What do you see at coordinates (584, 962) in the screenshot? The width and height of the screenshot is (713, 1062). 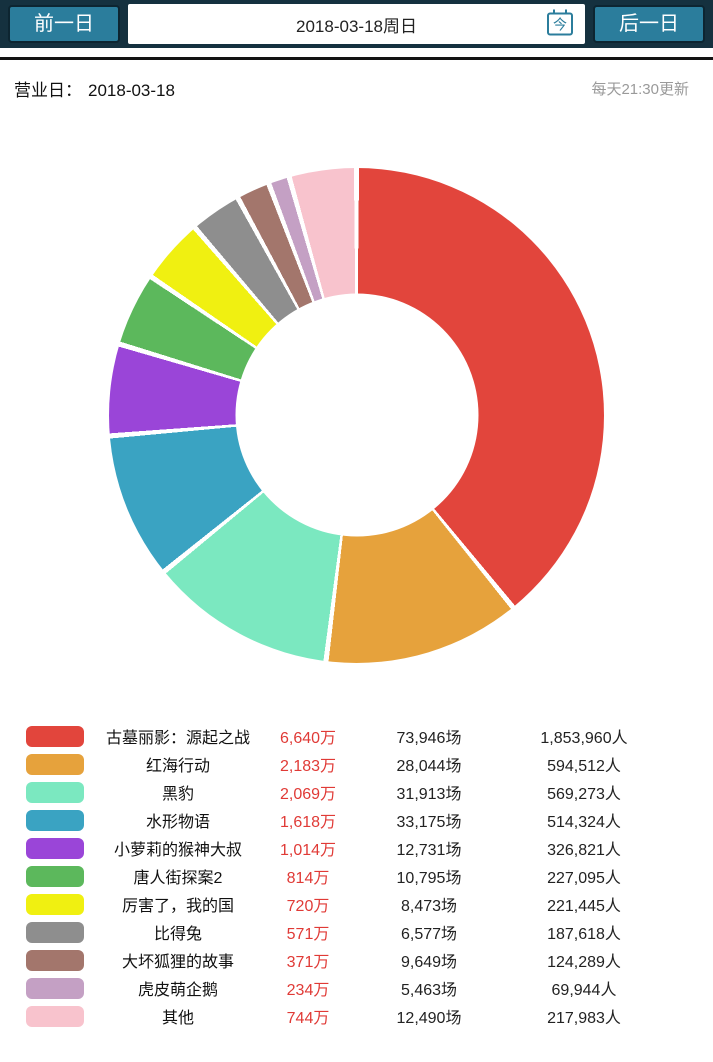 I see `admissions-count: 124,289人` at bounding box center [584, 962].